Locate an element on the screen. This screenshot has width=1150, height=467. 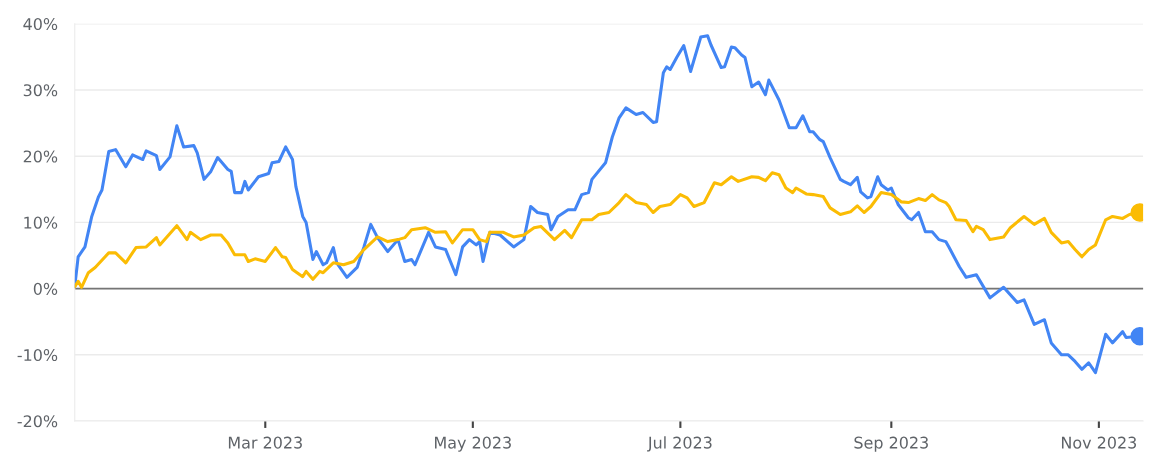
y-tick-label: 10% is located at coordinates (41, 222).